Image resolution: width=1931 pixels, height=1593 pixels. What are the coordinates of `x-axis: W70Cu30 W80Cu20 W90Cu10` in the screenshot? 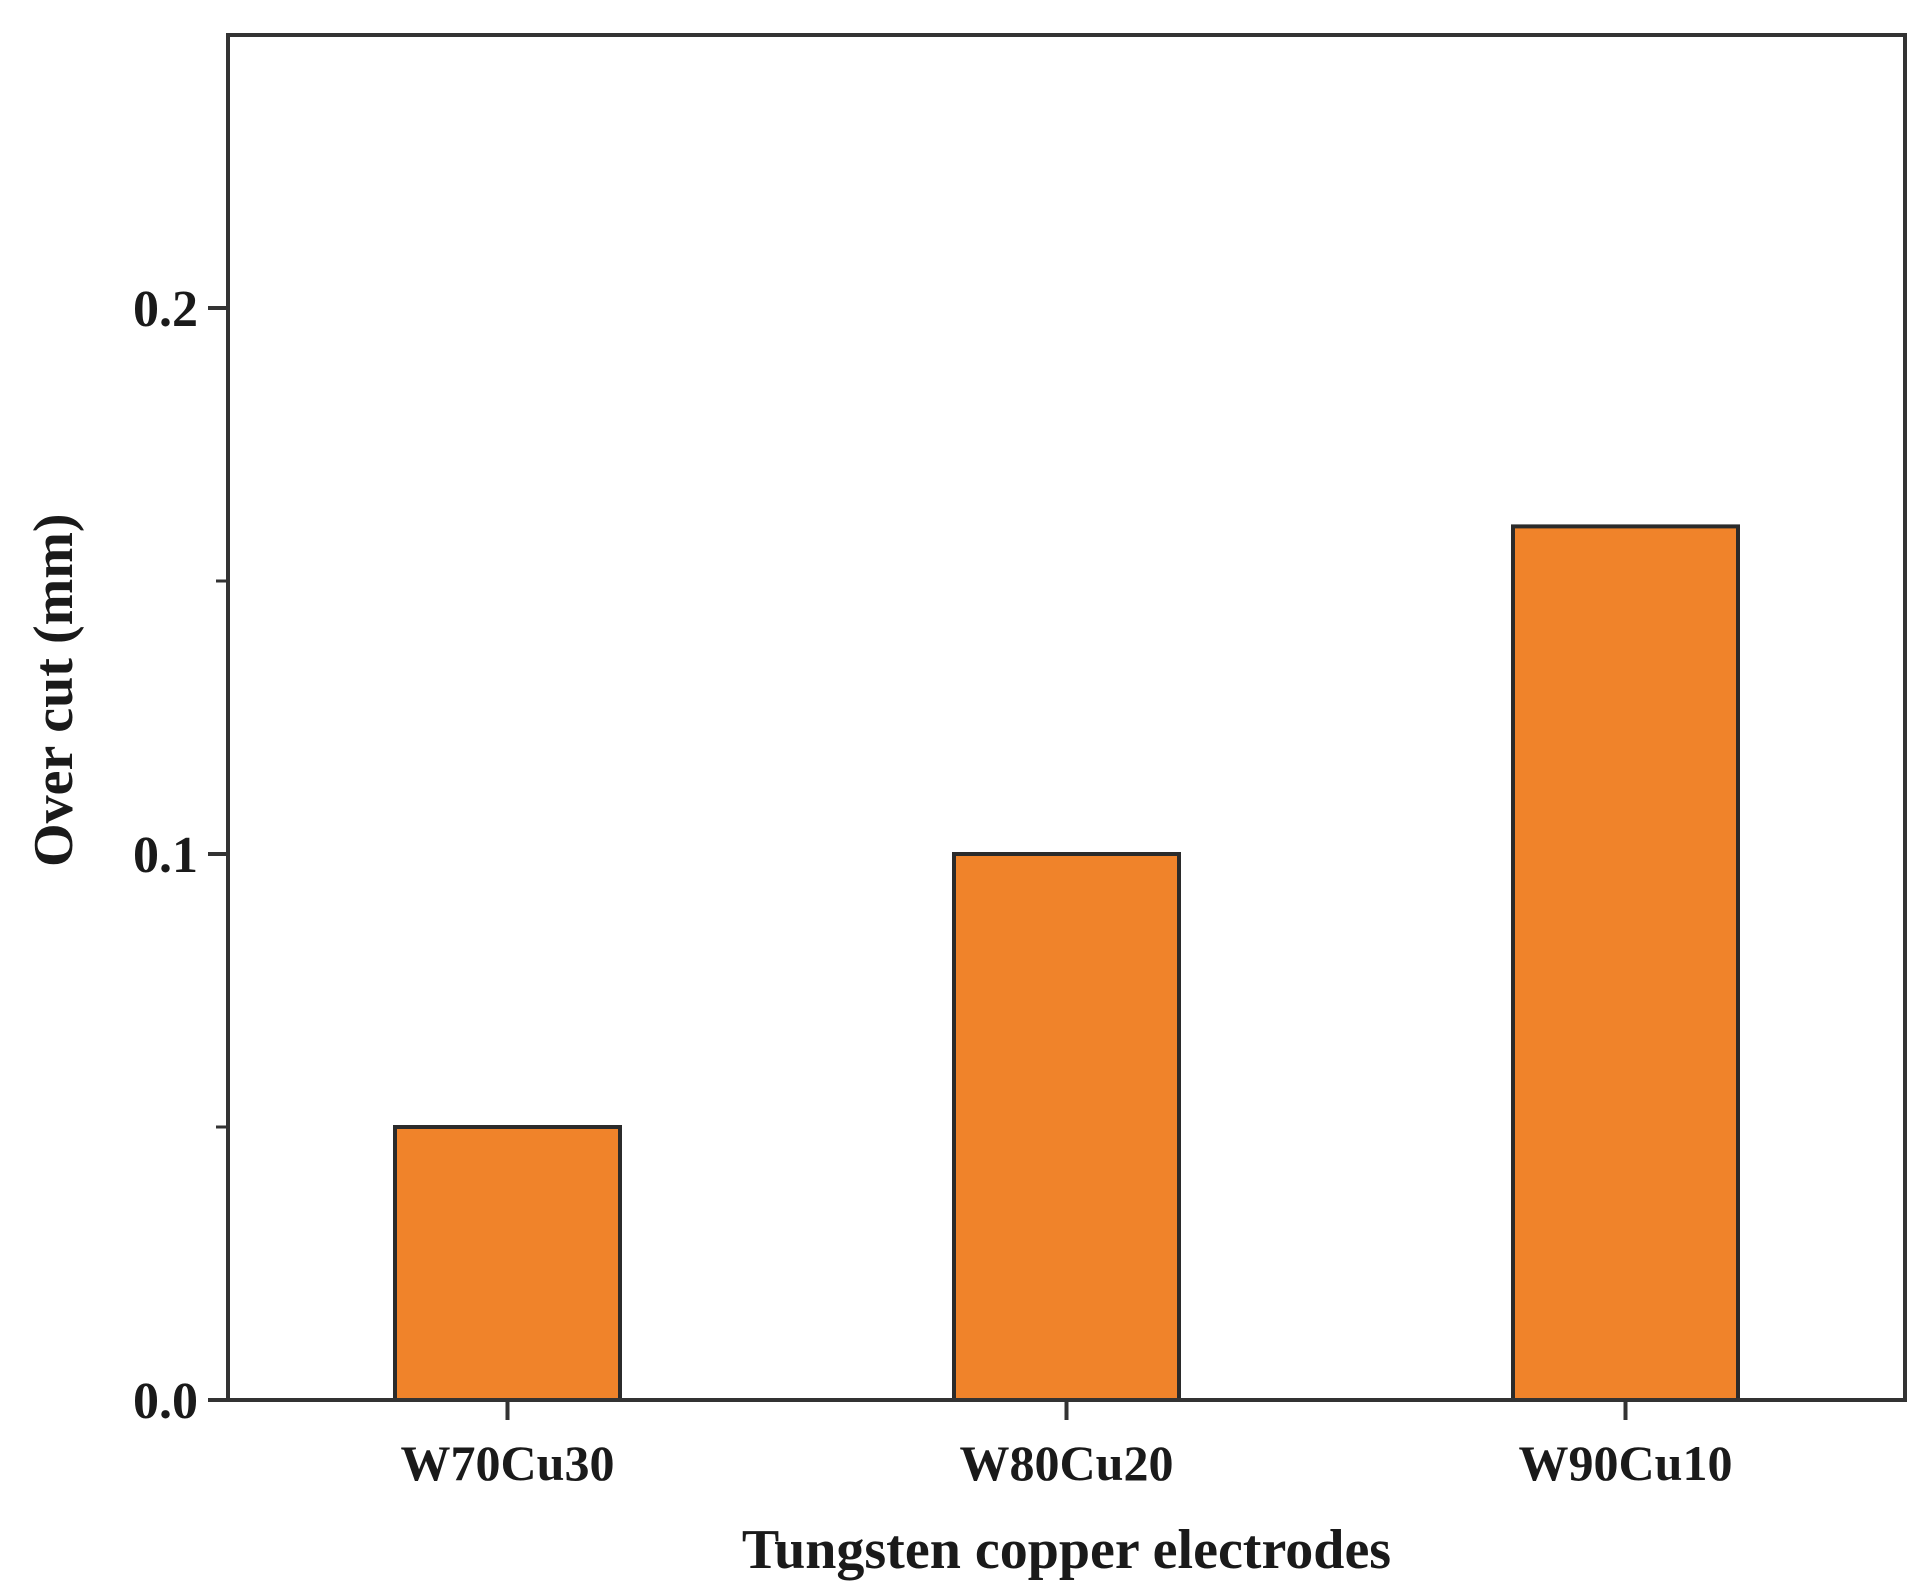 It's located at (1067, 1445).